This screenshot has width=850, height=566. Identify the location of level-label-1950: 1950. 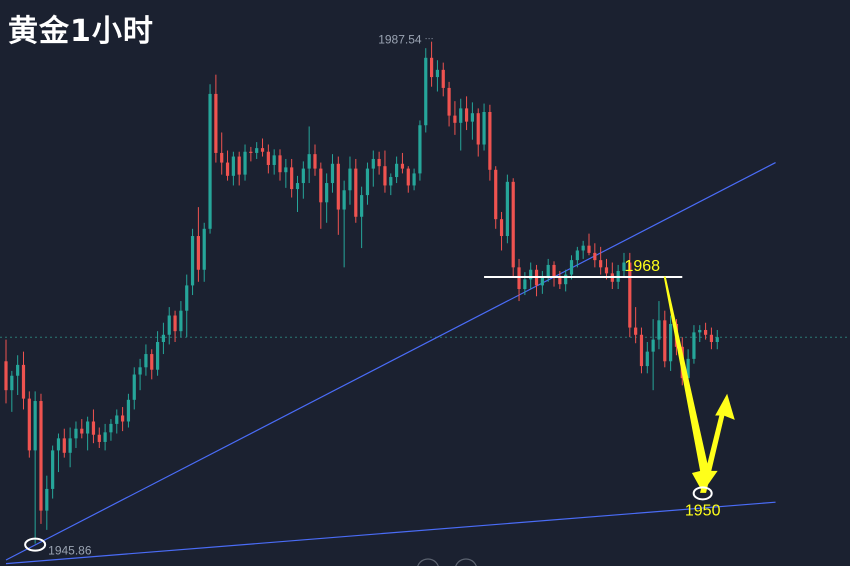
(703, 510).